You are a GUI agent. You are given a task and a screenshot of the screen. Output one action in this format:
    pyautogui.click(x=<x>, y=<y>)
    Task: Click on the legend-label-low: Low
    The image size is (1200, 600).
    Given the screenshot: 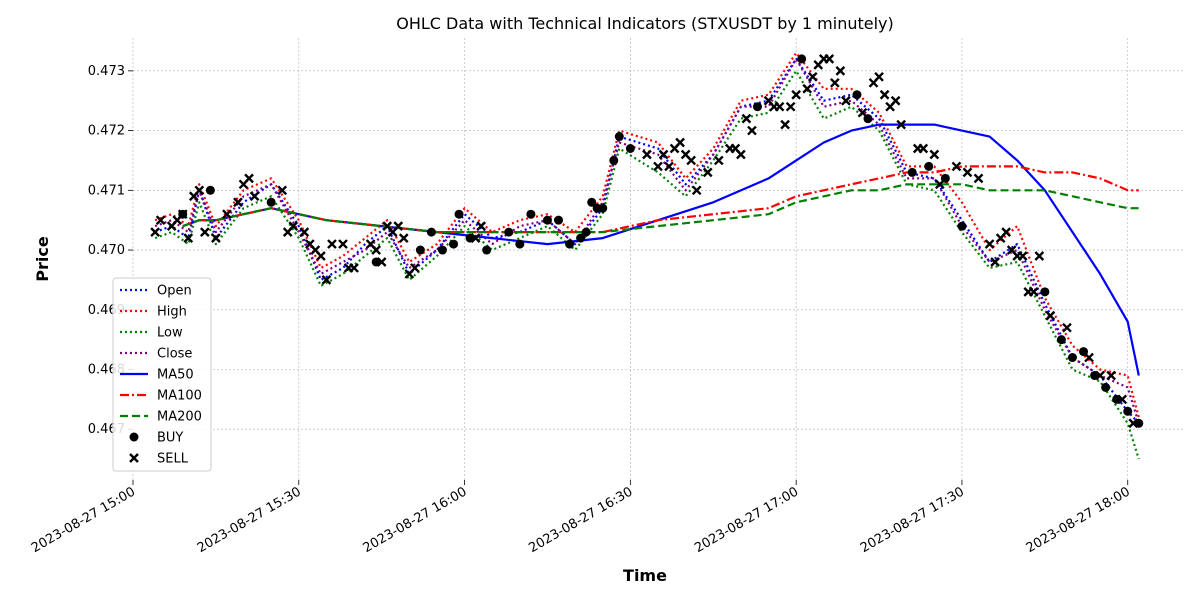 What is the action you would take?
    pyautogui.click(x=170, y=333)
    